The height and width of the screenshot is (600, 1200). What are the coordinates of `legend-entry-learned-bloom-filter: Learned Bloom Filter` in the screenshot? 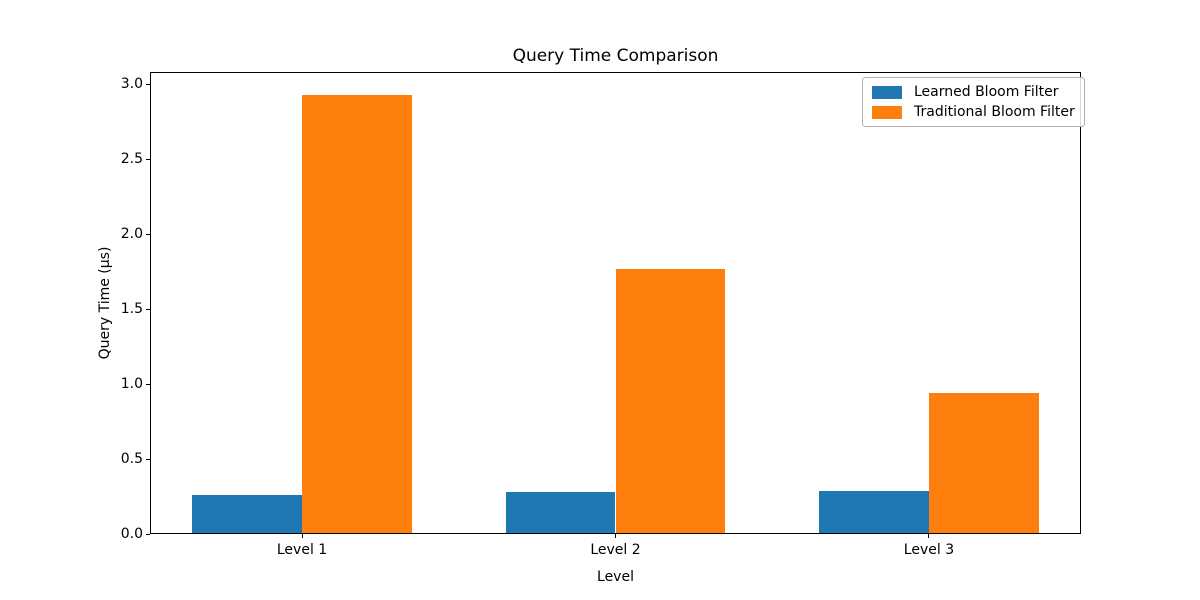 It's located at (973, 92).